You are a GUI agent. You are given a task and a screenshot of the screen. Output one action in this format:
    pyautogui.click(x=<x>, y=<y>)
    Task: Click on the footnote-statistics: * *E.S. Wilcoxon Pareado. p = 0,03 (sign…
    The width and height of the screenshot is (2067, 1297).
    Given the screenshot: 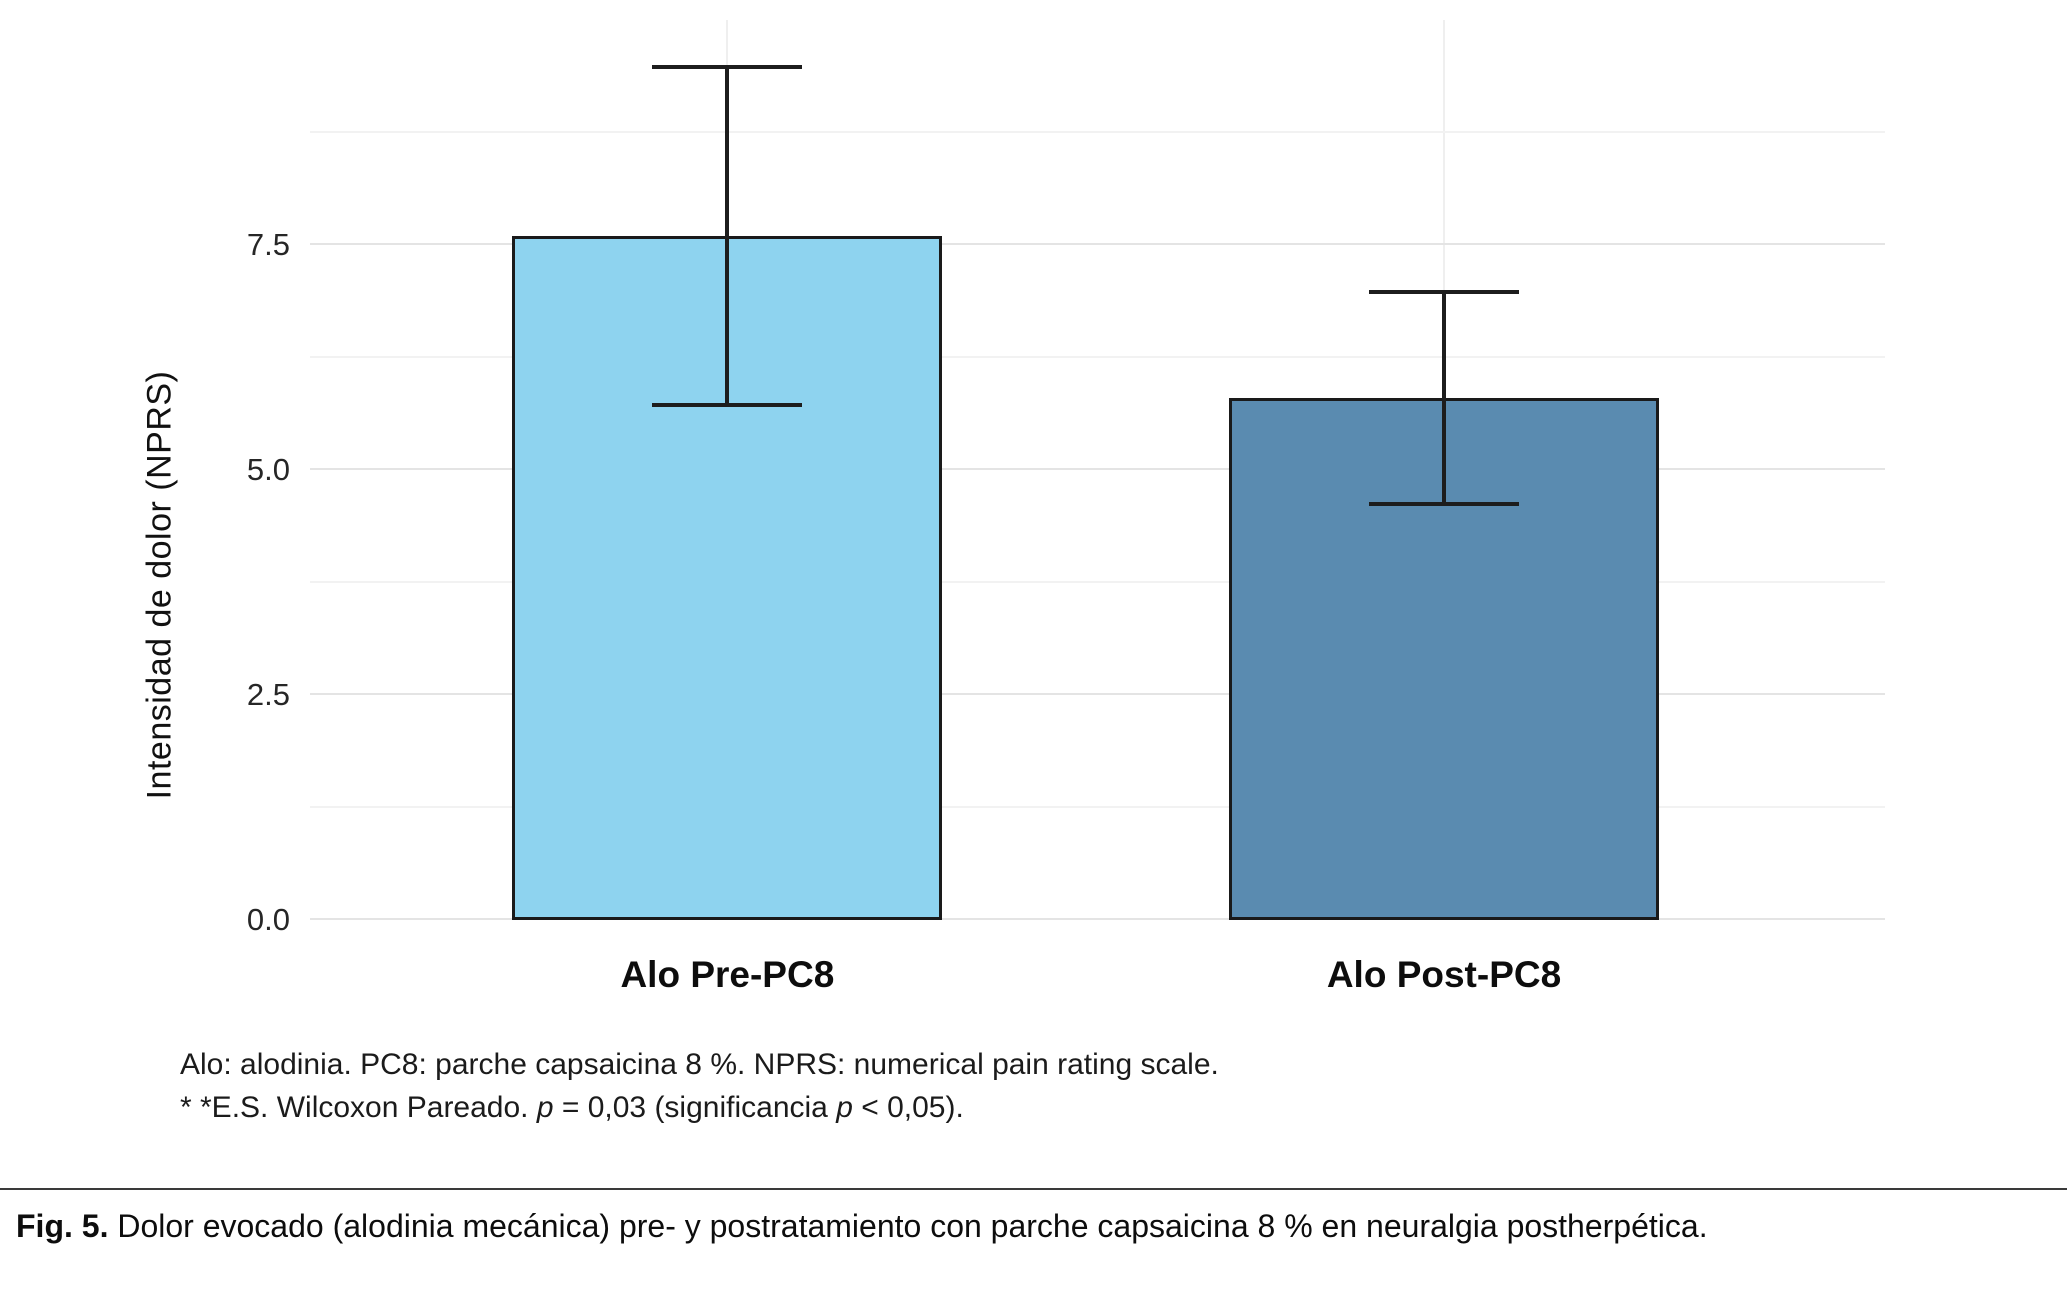 What is the action you would take?
    pyautogui.click(x=699, y=1108)
    